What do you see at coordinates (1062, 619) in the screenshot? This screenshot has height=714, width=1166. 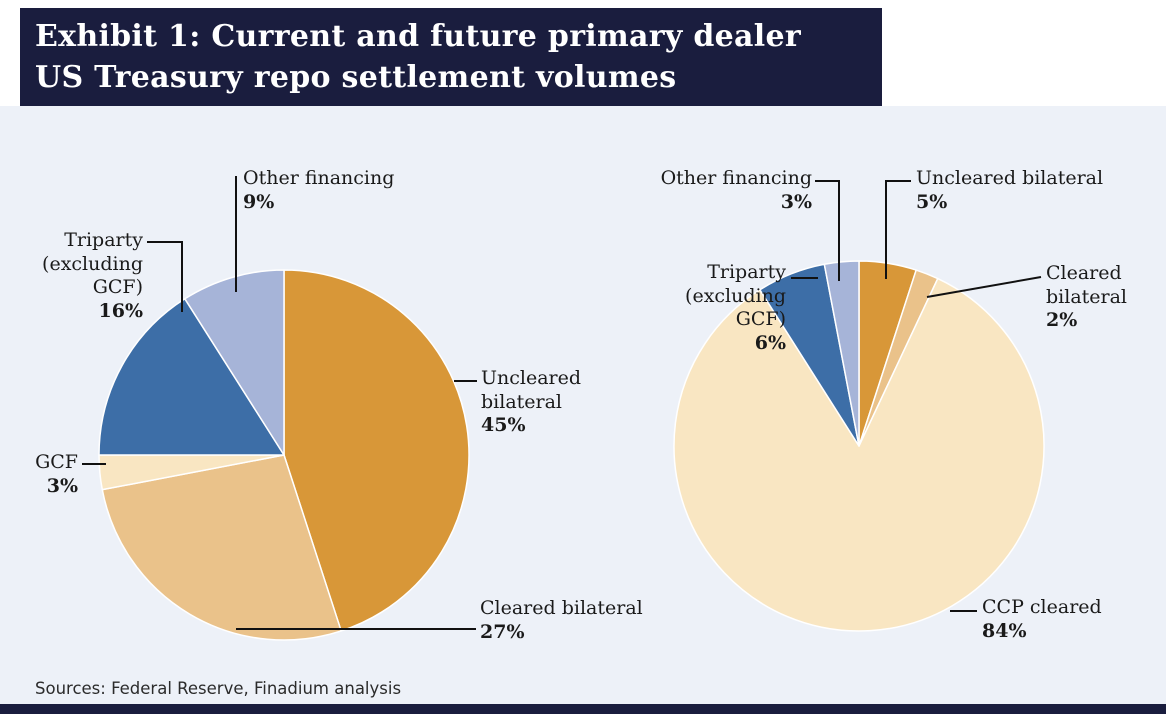 I see `label-right-ccp-cleared: CCP cleared 84%` at bounding box center [1062, 619].